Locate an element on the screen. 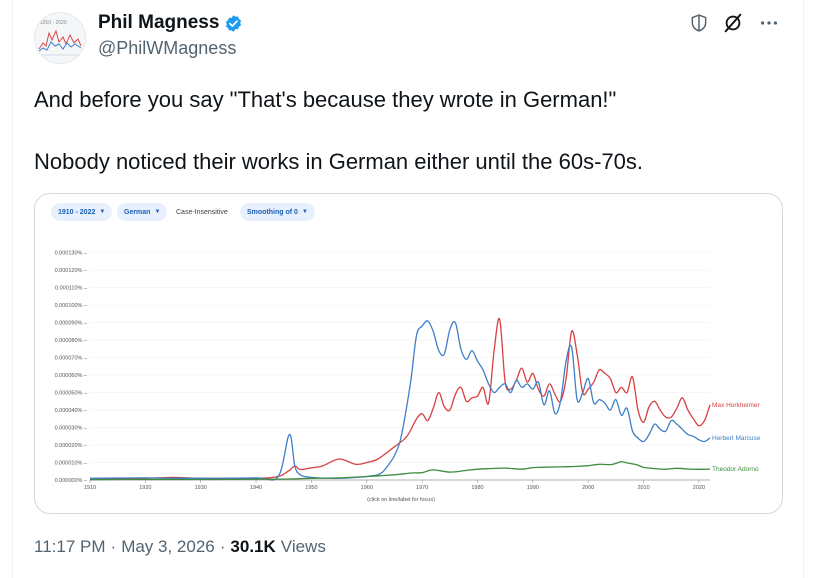 This screenshot has width=816, height=578. y-tick-label: 0.000010% – is located at coordinates (71, 464).